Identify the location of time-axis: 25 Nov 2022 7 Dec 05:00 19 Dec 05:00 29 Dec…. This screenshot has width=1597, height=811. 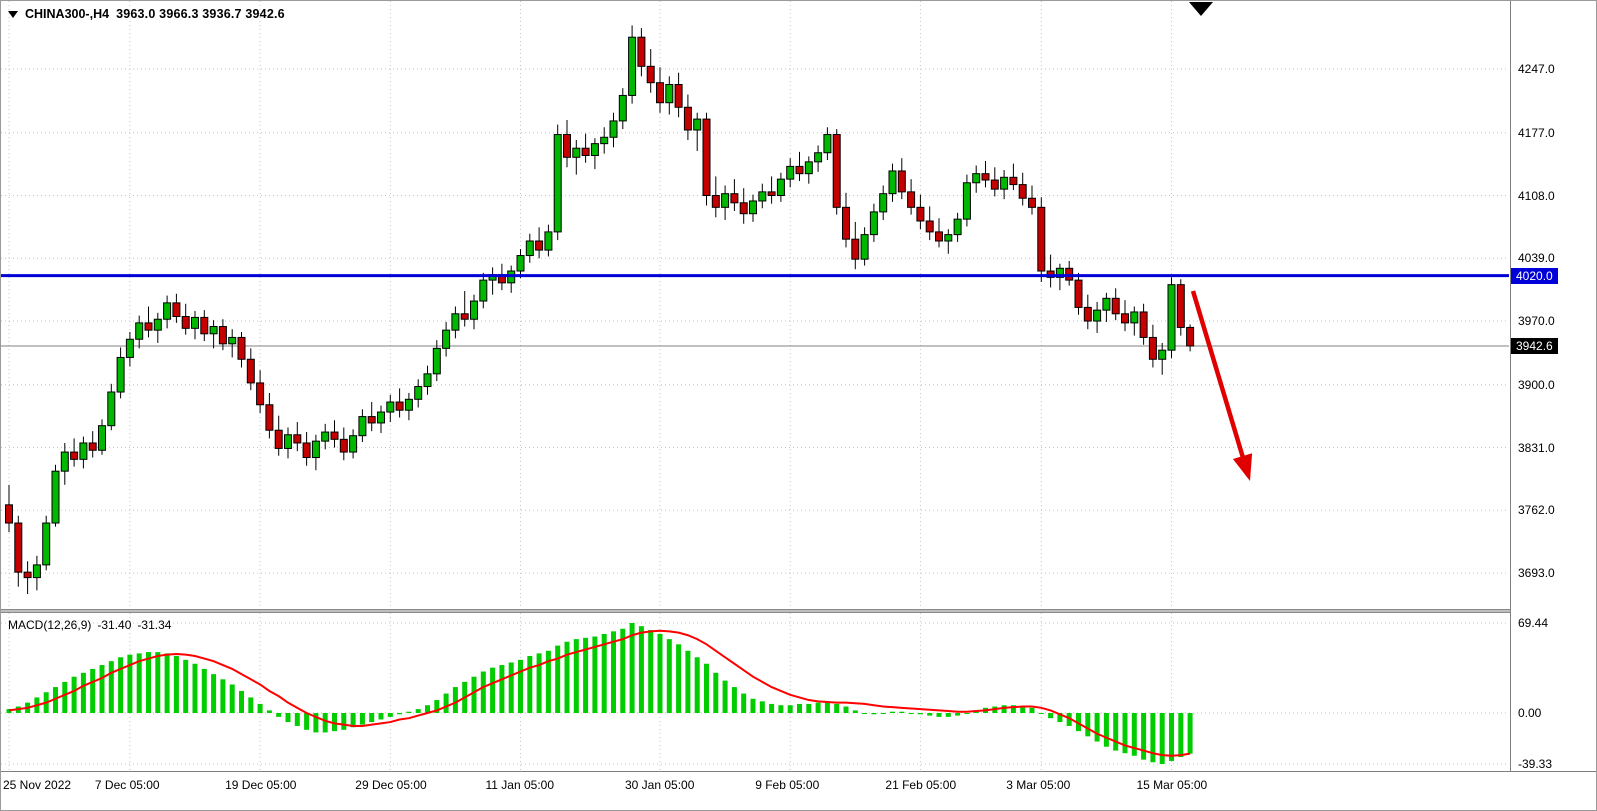
(798, 790).